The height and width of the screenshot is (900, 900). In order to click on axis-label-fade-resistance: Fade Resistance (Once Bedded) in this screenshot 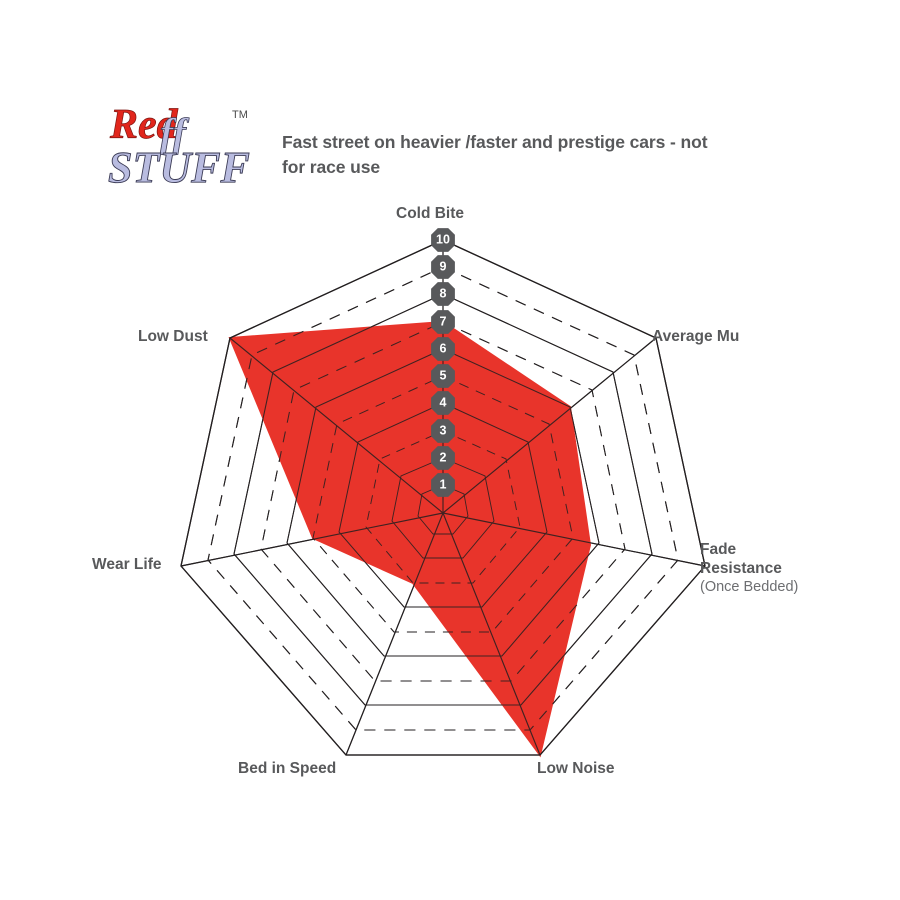, I will do `click(749, 569)`.